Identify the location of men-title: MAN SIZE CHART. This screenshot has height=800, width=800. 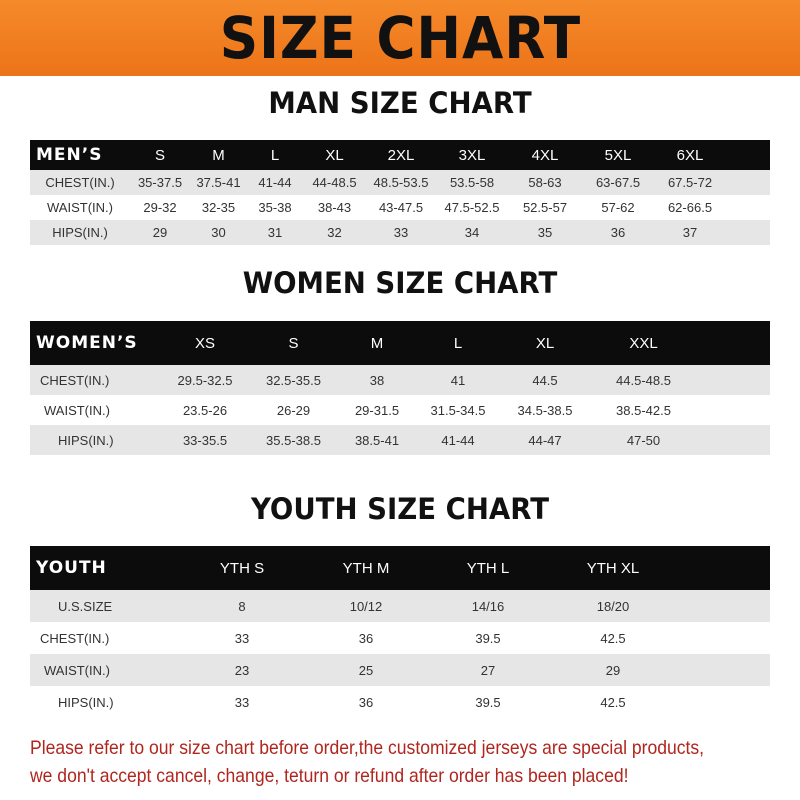
(400, 103).